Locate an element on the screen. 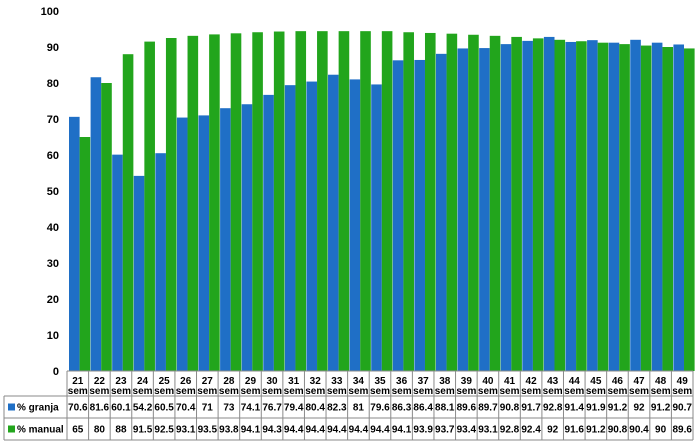 This screenshot has height=446, width=700. data-label: 94.4 is located at coordinates (337, 430).